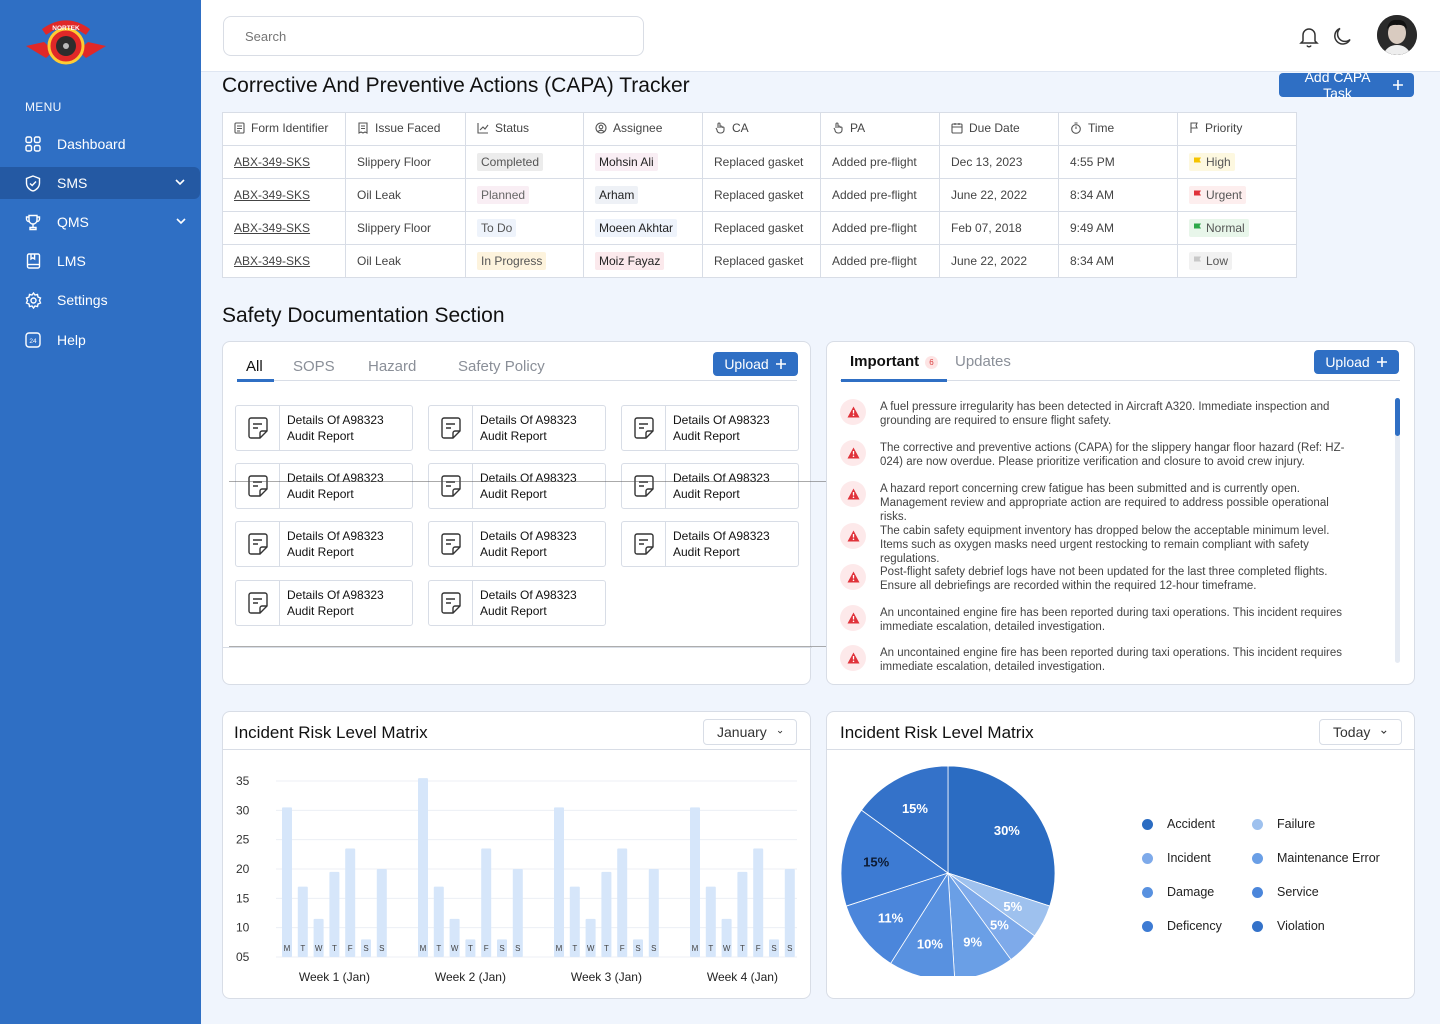 The height and width of the screenshot is (1024, 1440). What do you see at coordinates (1397, 35) in the screenshot?
I see `avatar` at bounding box center [1397, 35].